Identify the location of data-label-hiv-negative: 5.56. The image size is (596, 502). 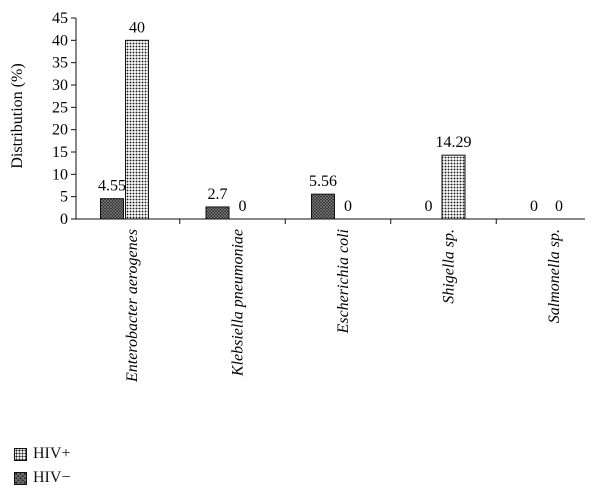
(323, 181).